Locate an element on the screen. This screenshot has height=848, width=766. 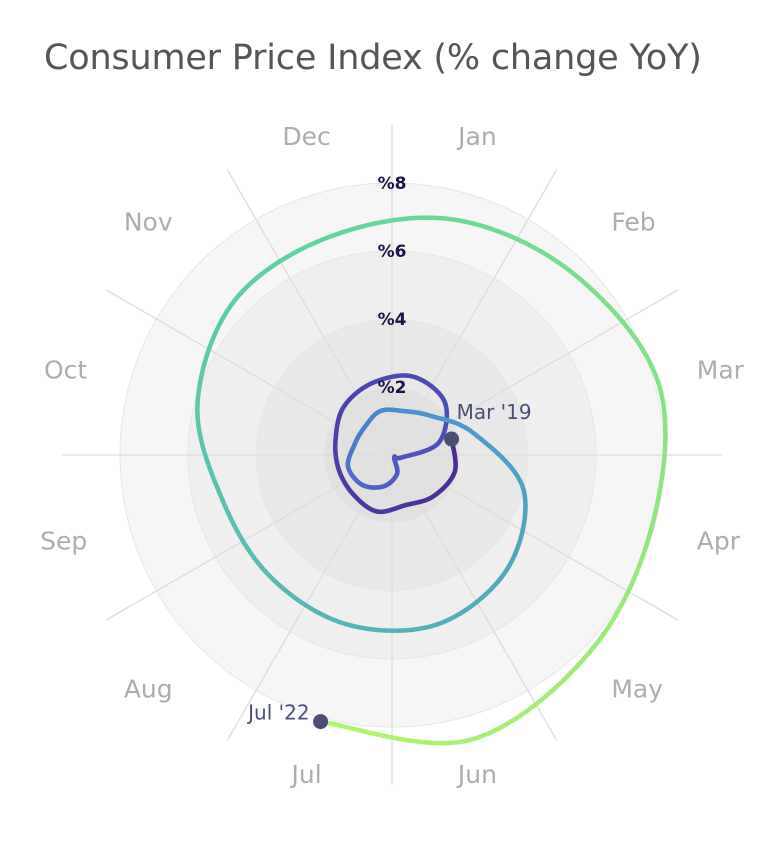
month-label-mar: Mar is located at coordinates (721, 370).